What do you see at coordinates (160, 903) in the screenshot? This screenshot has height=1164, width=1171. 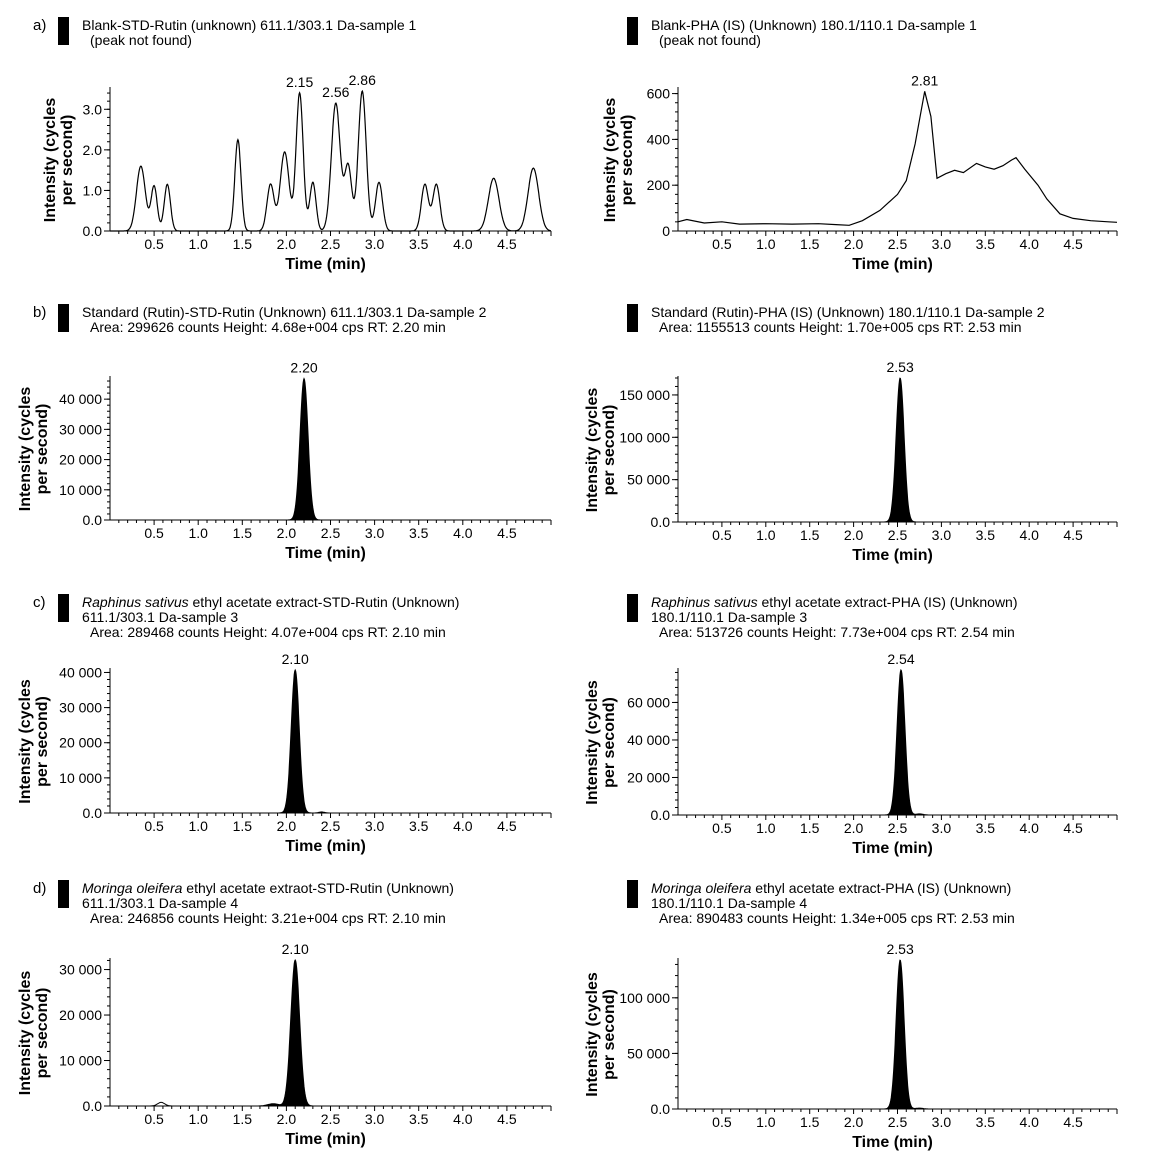 I see `chart-title-line: 611.1/303.1 Da-sample 4` at bounding box center [160, 903].